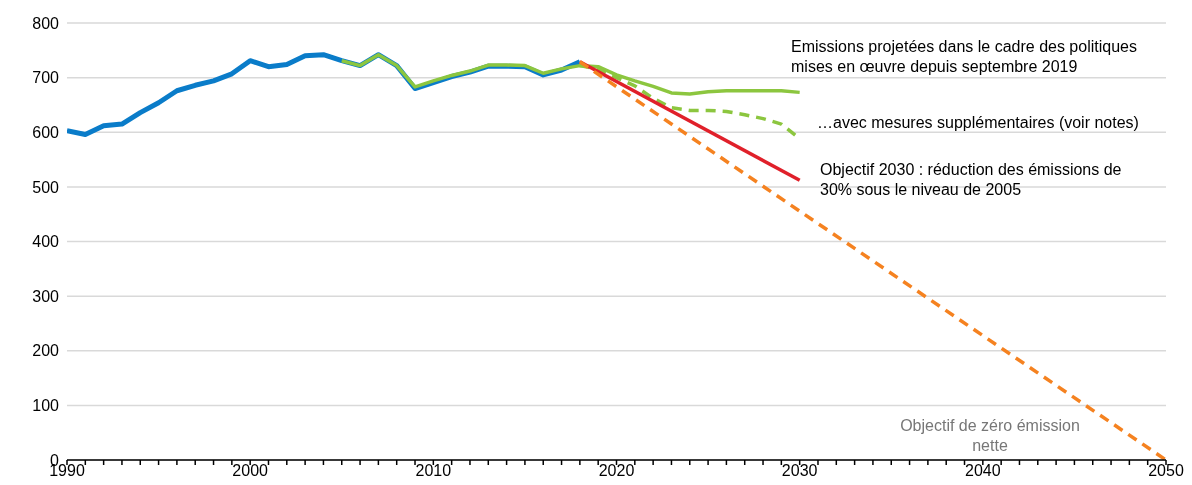 The height and width of the screenshot is (485, 1192). What do you see at coordinates (46, 406) in the screenshot?
I see `y-tick-label: 100` at bounding box center [46, 406].